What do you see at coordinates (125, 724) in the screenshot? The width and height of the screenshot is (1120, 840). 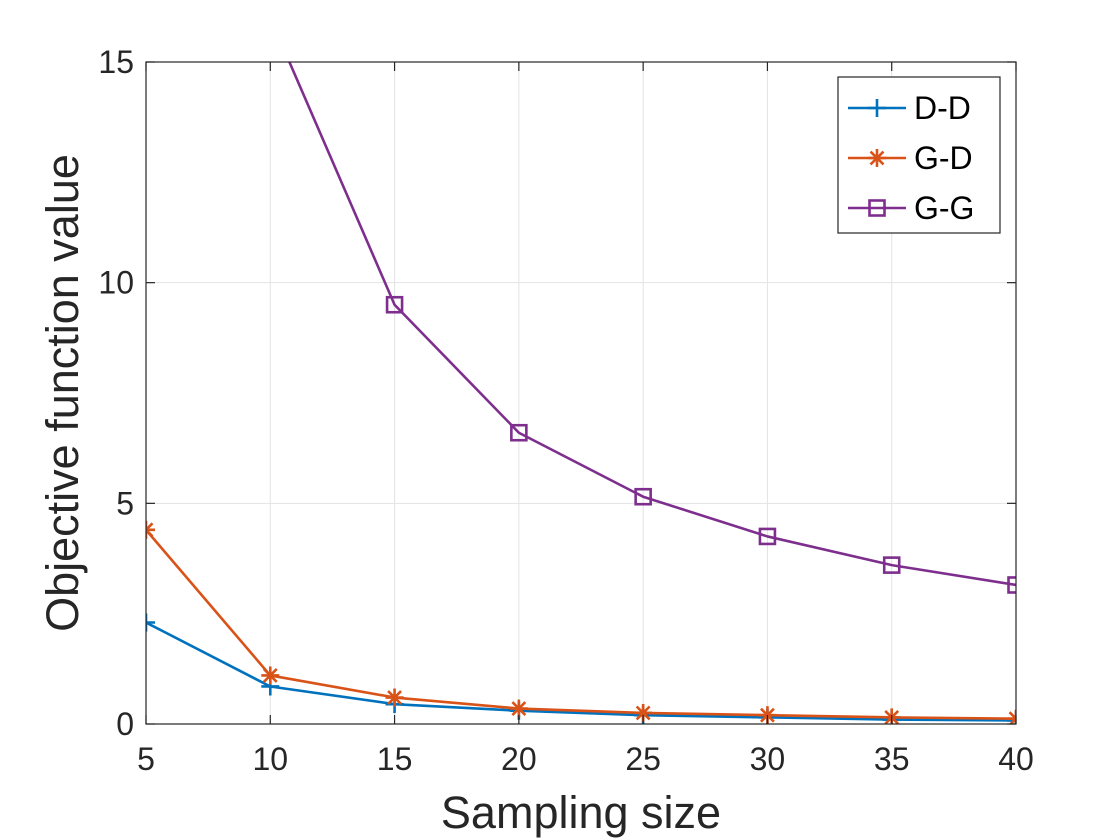 I see `y-tick-label: 0` at bounding box center [125, 724].